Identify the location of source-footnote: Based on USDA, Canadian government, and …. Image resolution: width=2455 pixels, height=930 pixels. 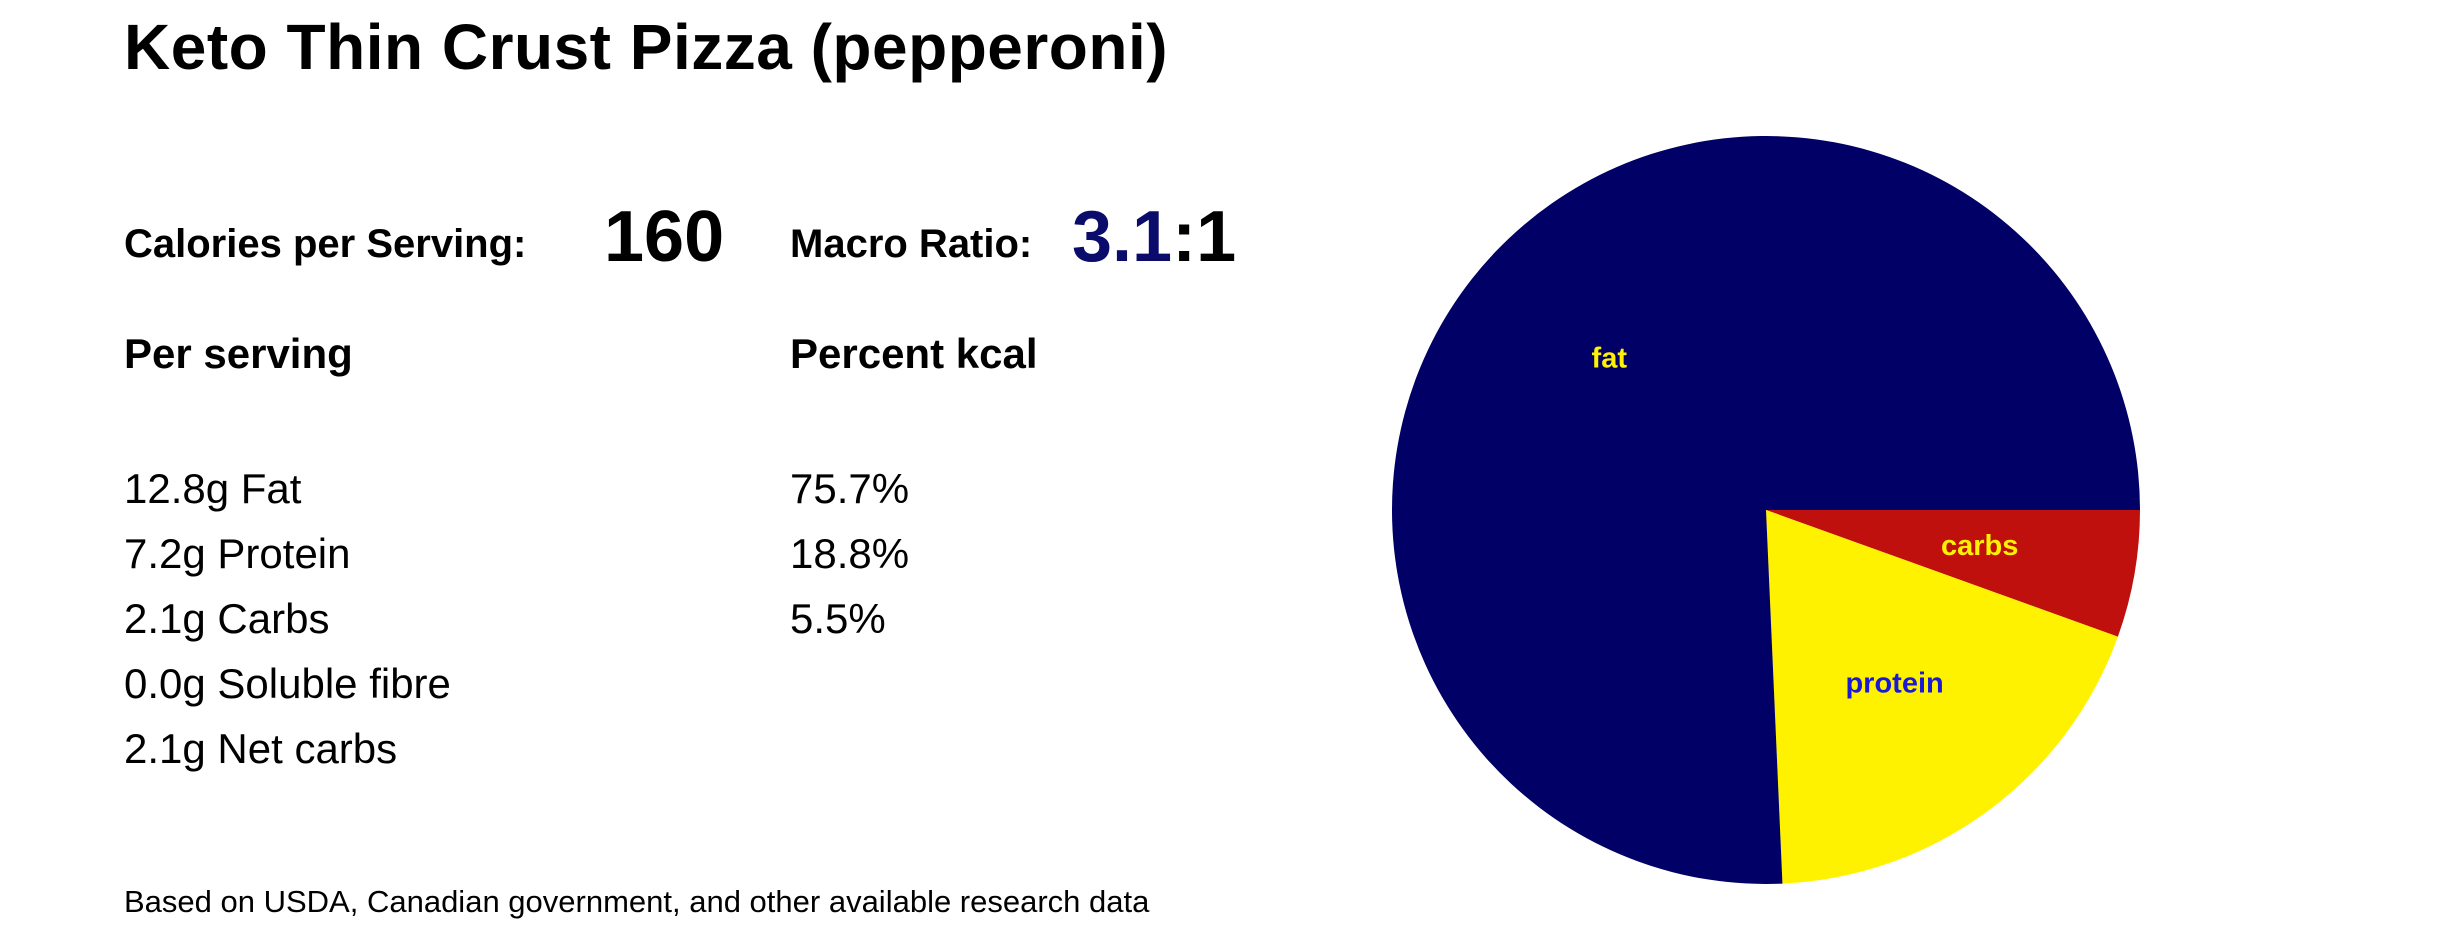
(637, 901).